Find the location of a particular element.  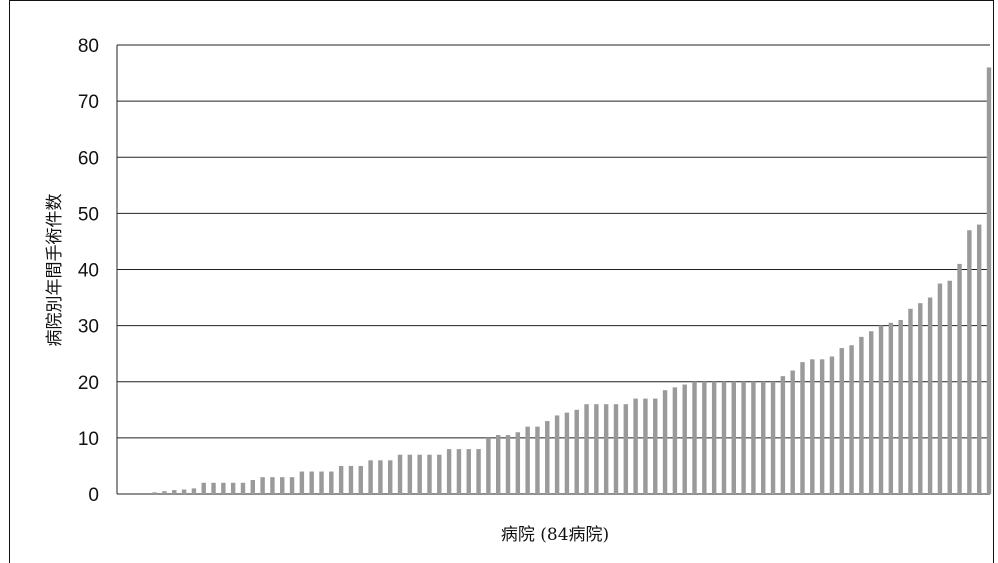

y-axis: 0 10 20 30 40 50 60 70 80 is located at coordinates (98, 271).